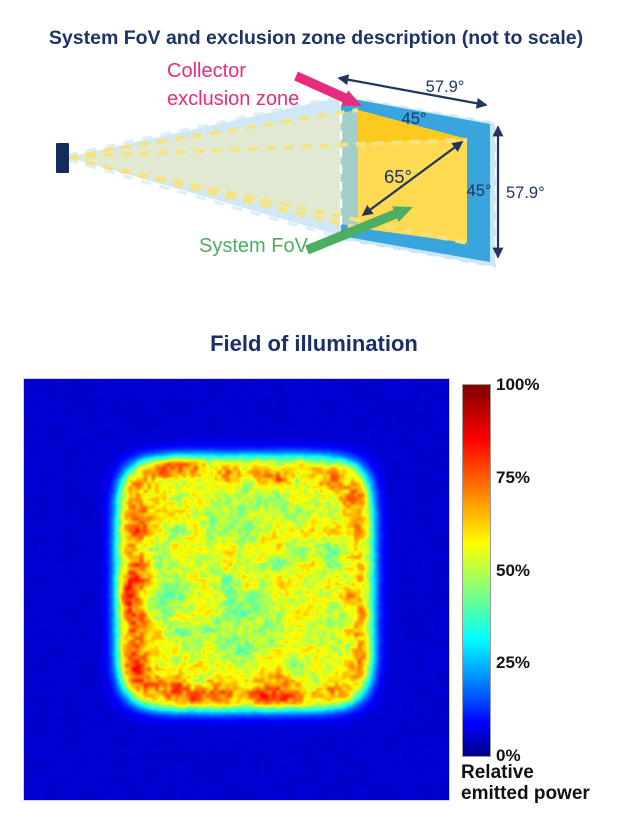 This screenshot has height=832, width=628. I want to click on dim-arrow-horizontal-outer, so click(412, 91).